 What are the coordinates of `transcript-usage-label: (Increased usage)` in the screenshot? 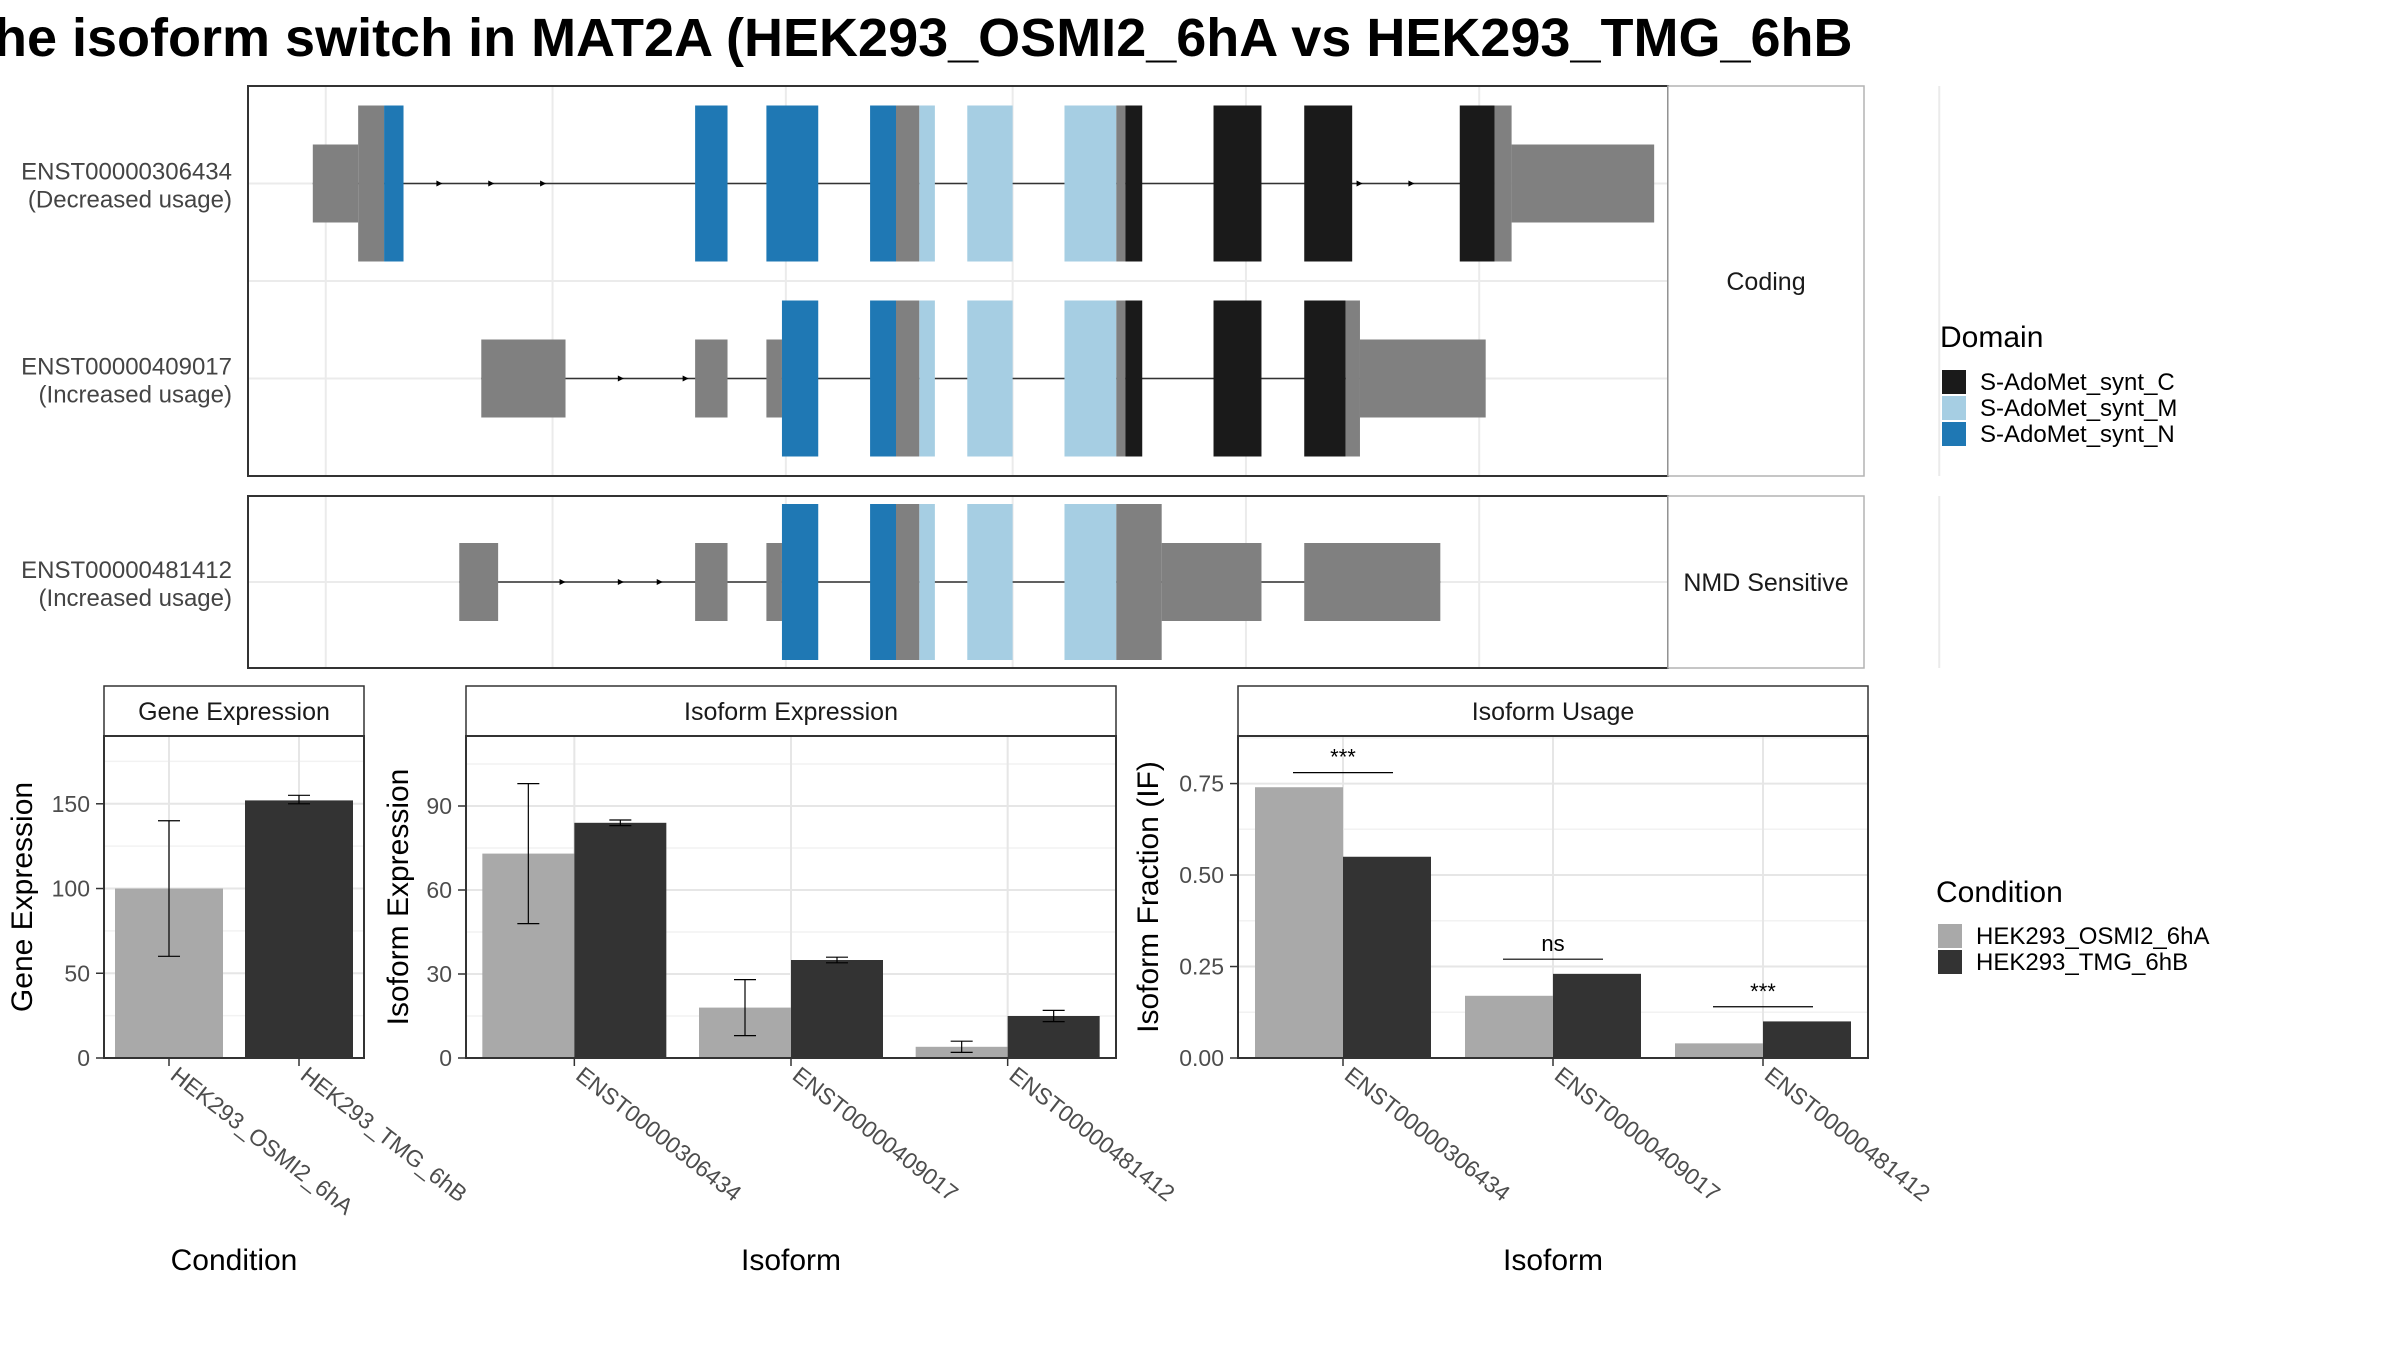 It's located at (135, 395).